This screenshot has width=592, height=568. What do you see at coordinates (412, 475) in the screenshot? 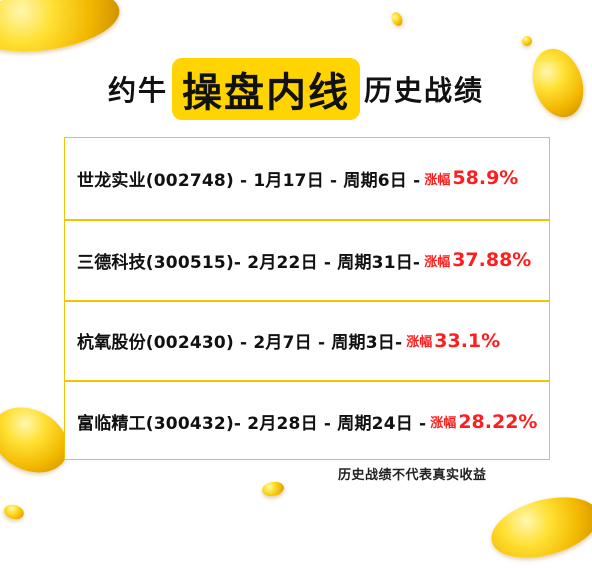
I see `disclaimer-text: 历史战绩不代表真实收益` at bounding box center [412, 475].